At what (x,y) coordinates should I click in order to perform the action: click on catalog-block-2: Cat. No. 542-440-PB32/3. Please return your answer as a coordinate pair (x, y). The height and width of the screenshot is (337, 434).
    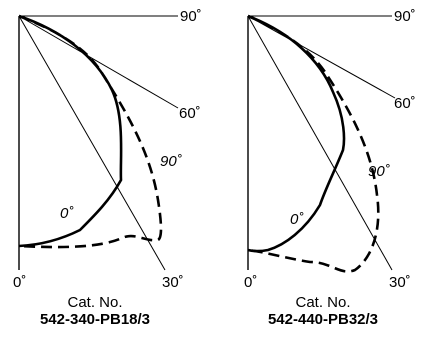
    Looking at the image, I should click on (323, 311).